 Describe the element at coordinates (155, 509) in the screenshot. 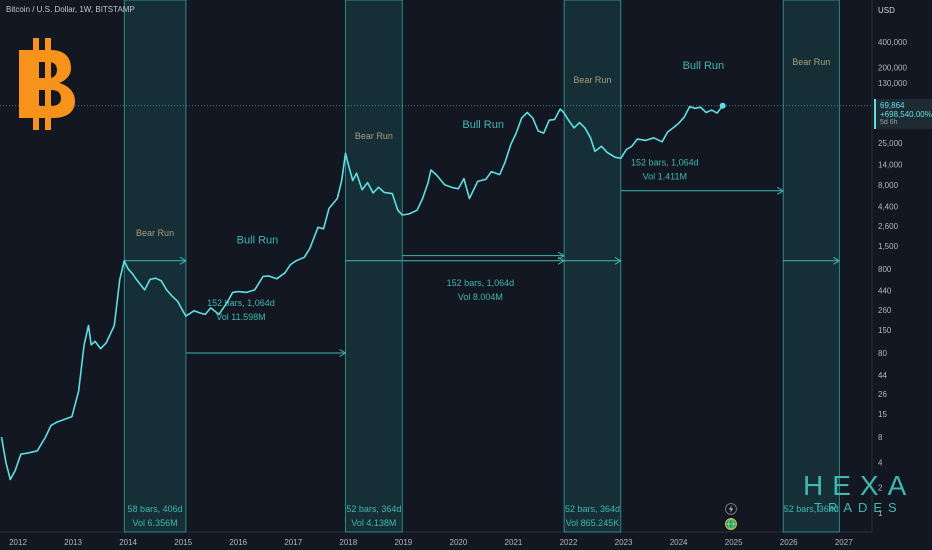

I see `zone-bars-label: 58 bars, 406d` at that location.